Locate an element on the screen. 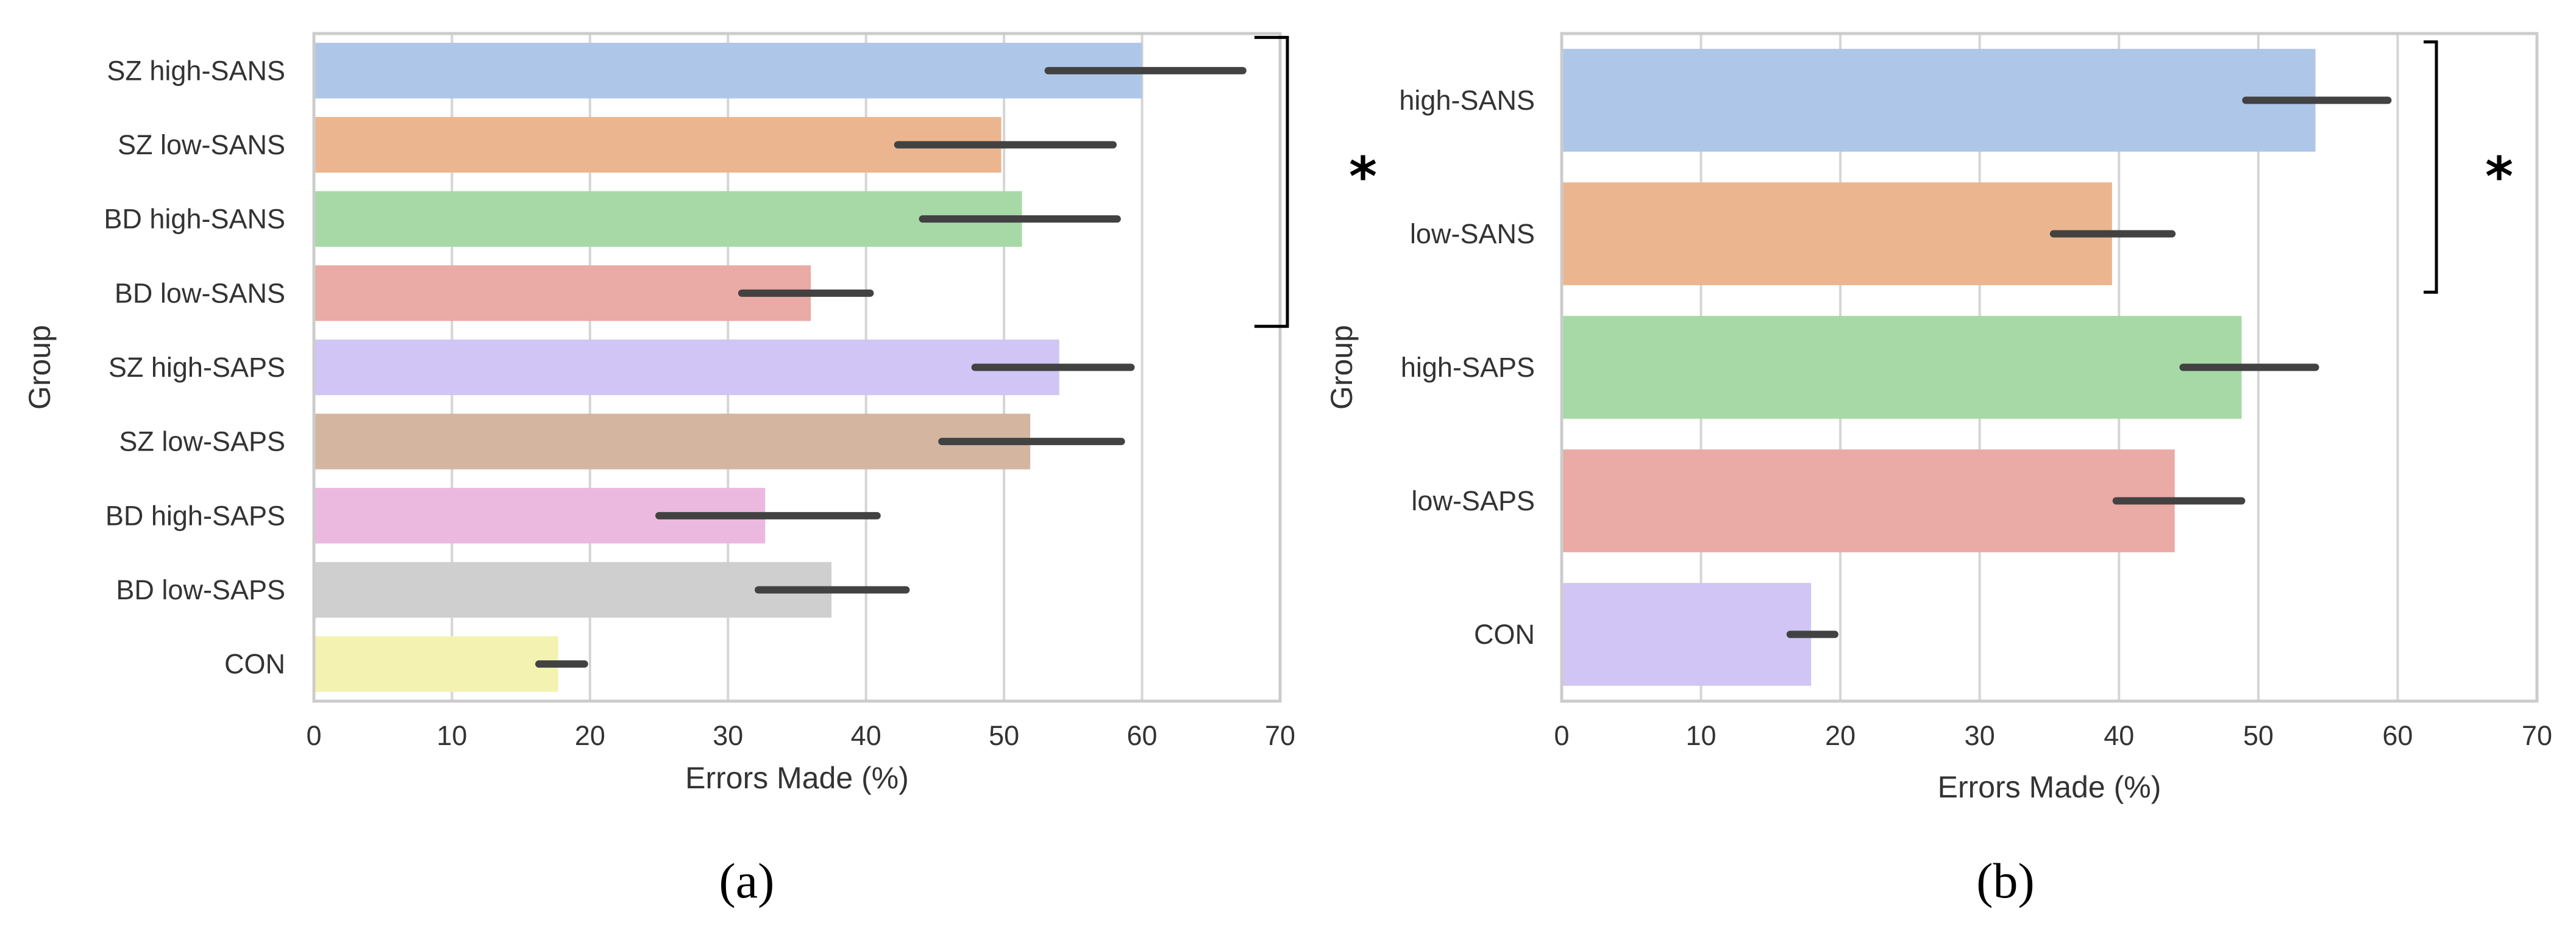  y-tick-label: low-SANS is located at coordinates (1472, 233).